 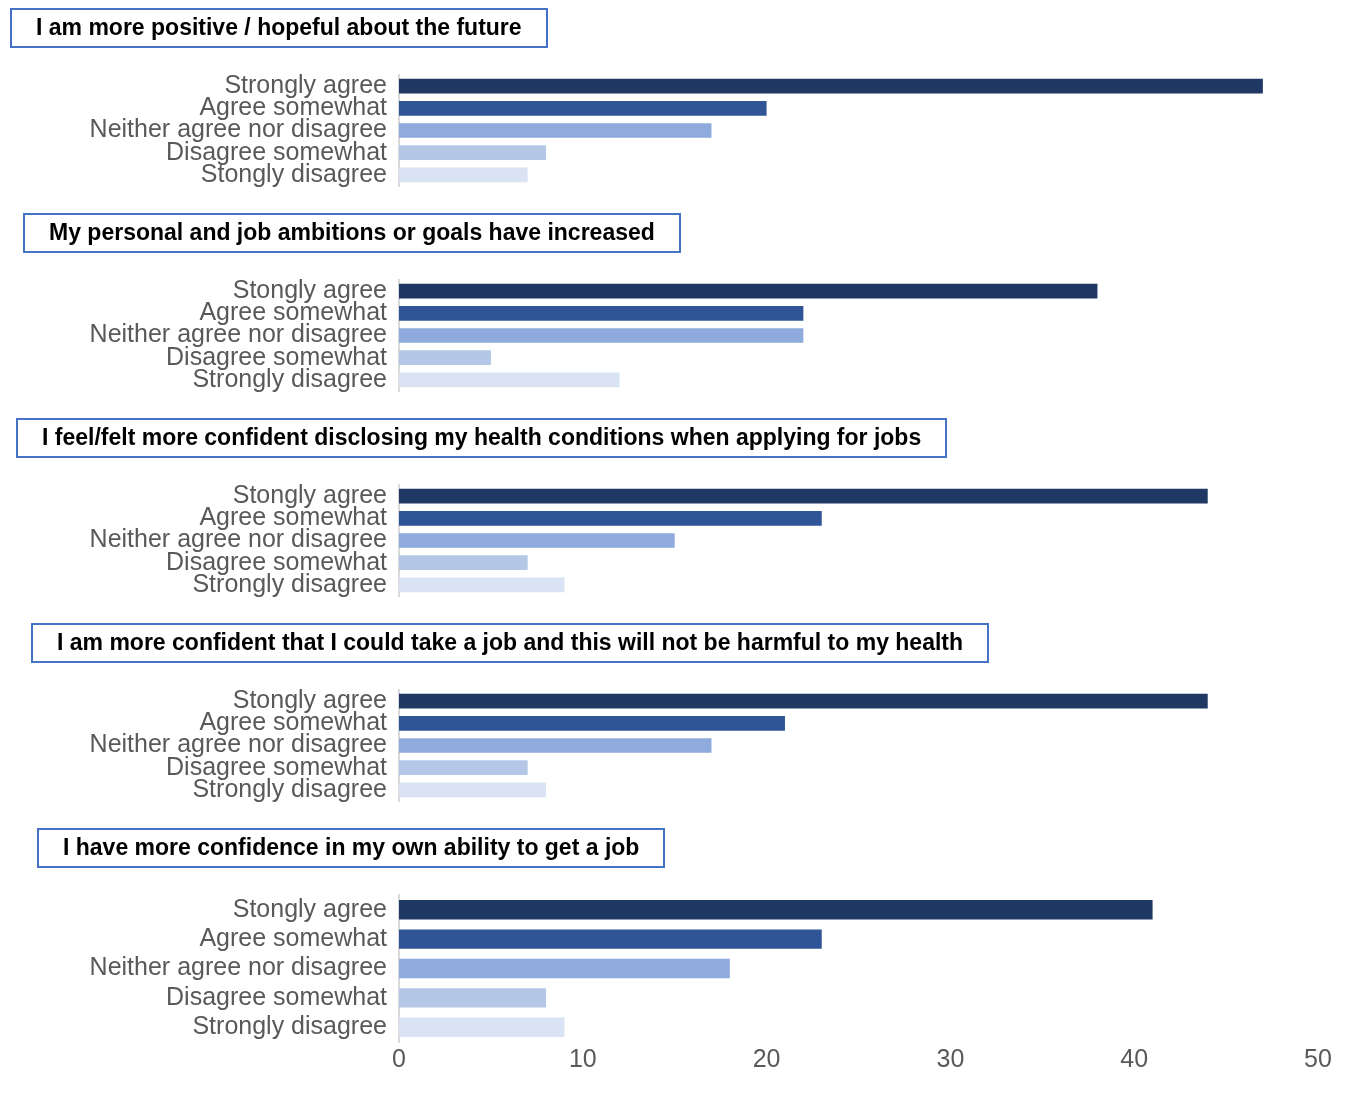 I want to click on y-tick-label: Strongly agree, so click(x=305, y=83).